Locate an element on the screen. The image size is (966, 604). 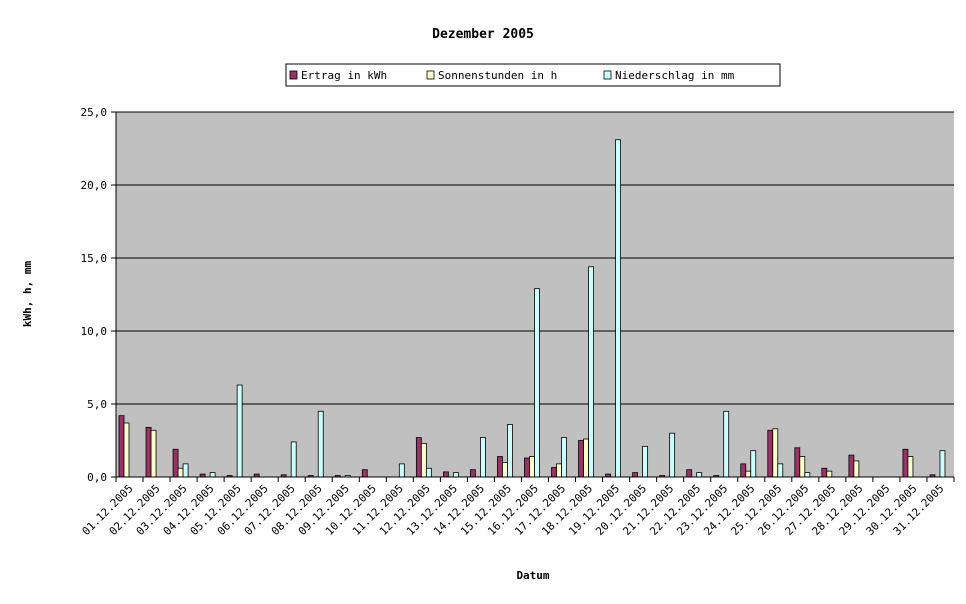
bar-1-27.12.2005 is located at coordinates (824, 472).